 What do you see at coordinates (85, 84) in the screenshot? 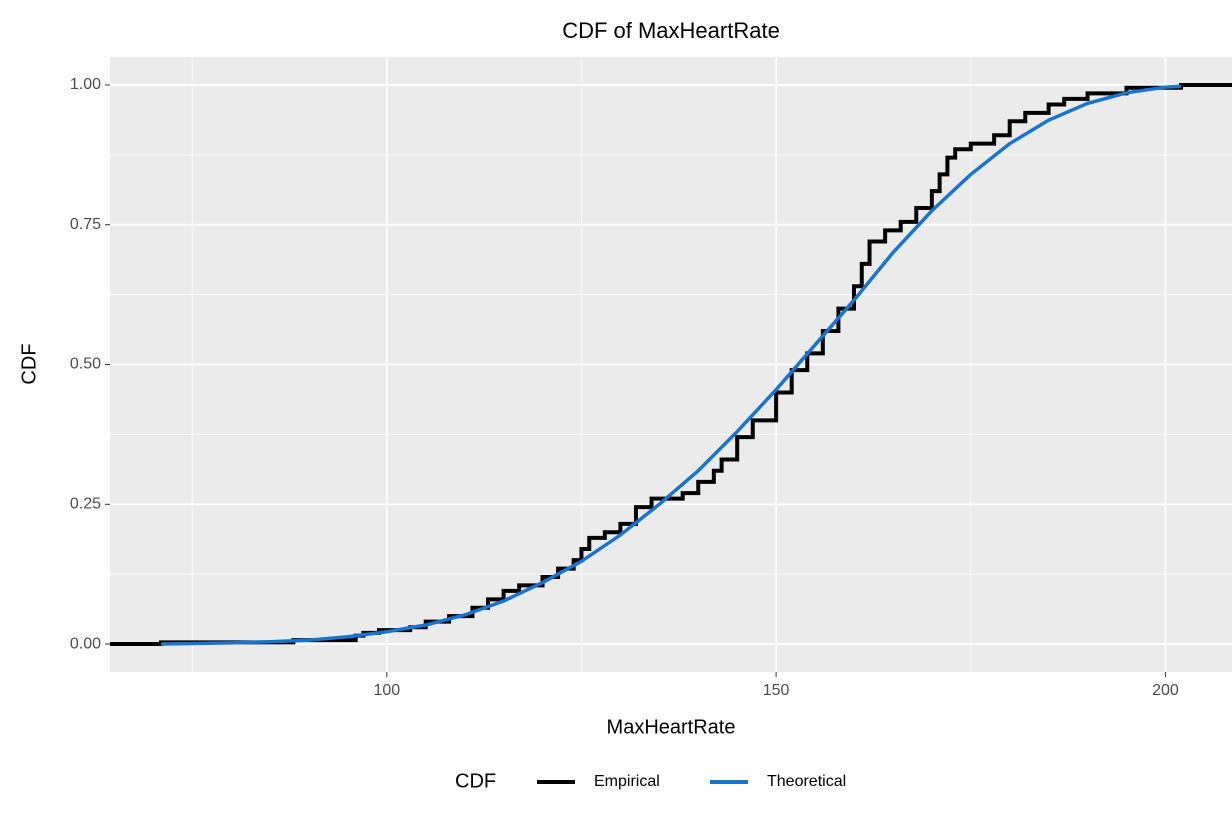
I see `y-tick-label: 1.00` at bounding box center [85, 84].